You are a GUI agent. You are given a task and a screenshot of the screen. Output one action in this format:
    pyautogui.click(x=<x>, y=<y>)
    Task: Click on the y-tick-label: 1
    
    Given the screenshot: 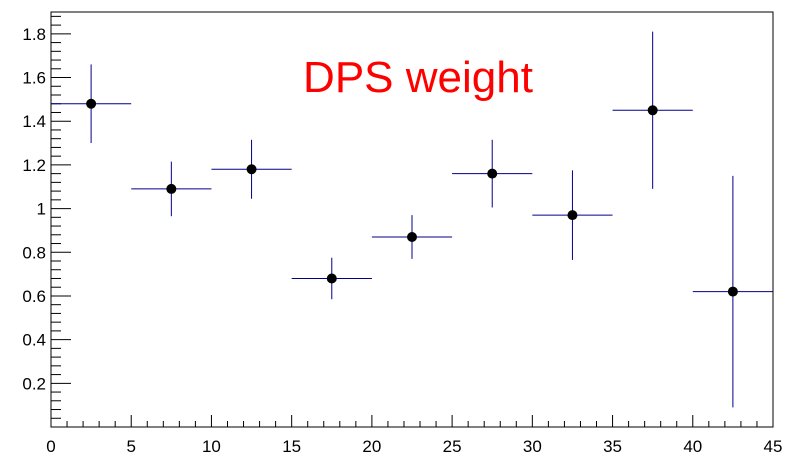 What is the action you would take?
    pyautogui.click(x=41, y=209)
    